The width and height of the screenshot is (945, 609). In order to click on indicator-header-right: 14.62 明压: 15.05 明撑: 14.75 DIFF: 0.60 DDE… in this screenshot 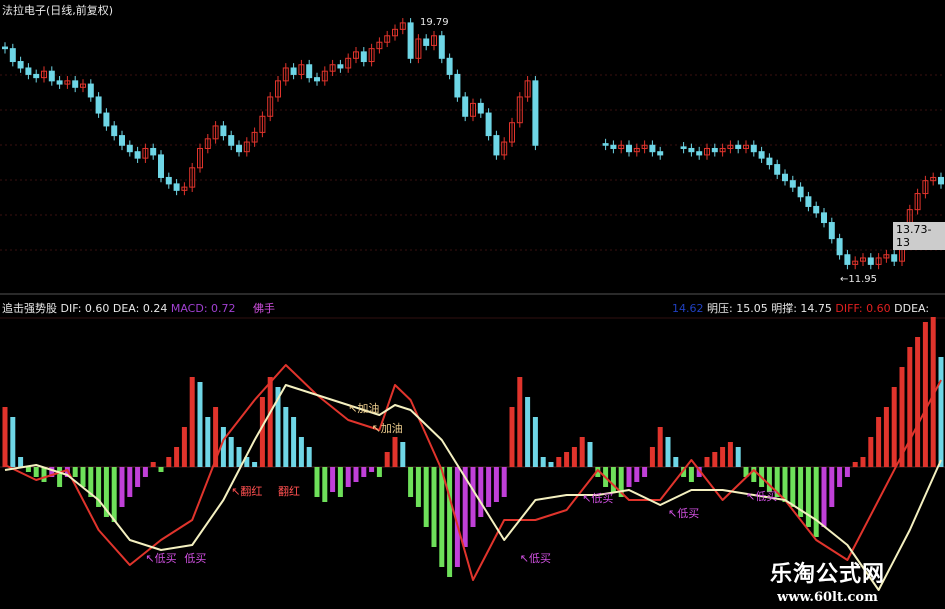, I will do `click(800, 308)`.